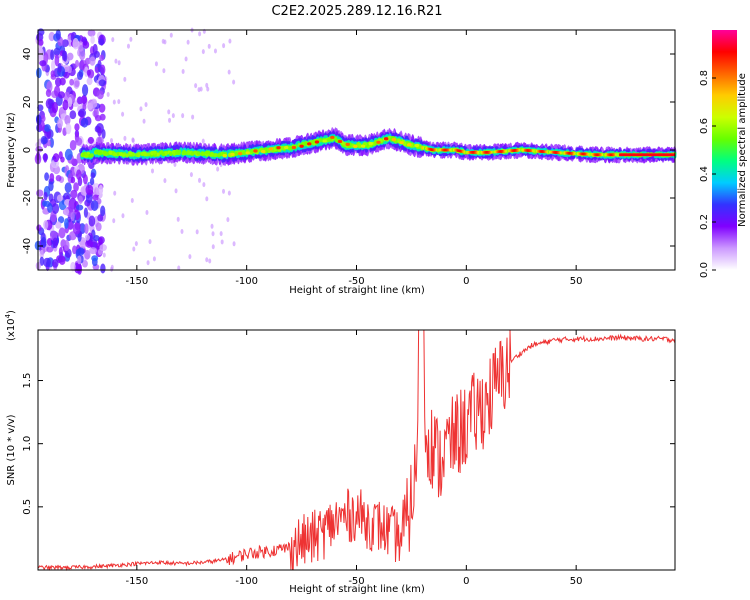  Describe the element at coordinates (27, 507) in the screenshot. I see `snr-y-tick-label-0: 0.5` at that location.